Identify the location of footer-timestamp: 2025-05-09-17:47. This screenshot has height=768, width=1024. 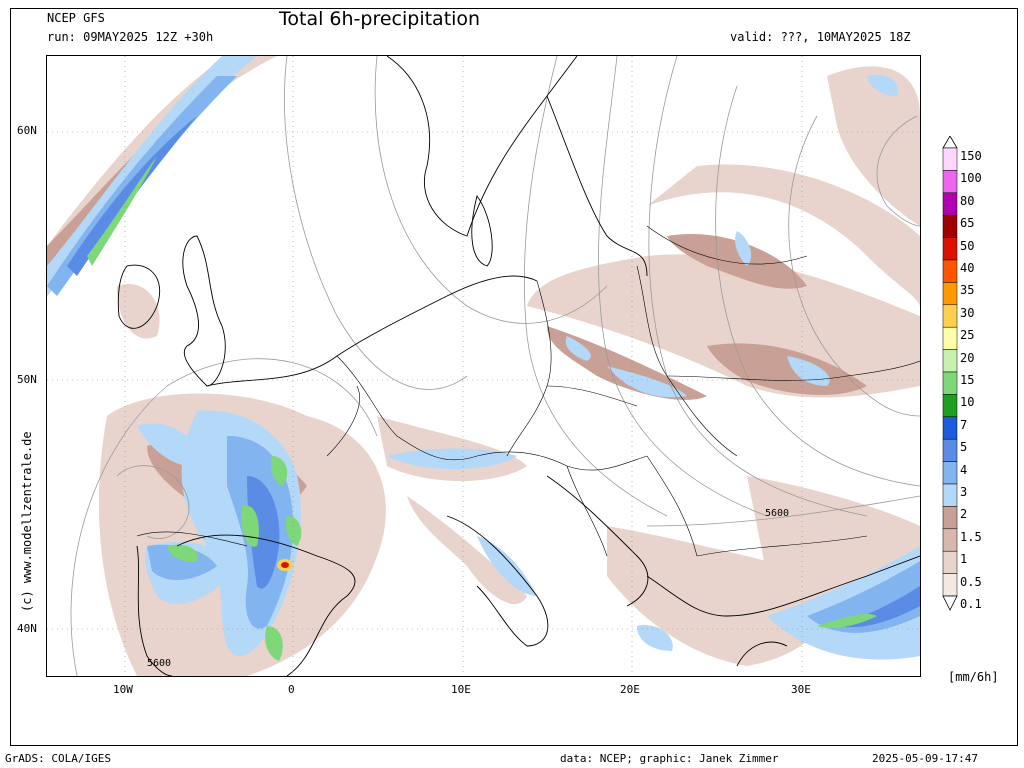
(925, 758).